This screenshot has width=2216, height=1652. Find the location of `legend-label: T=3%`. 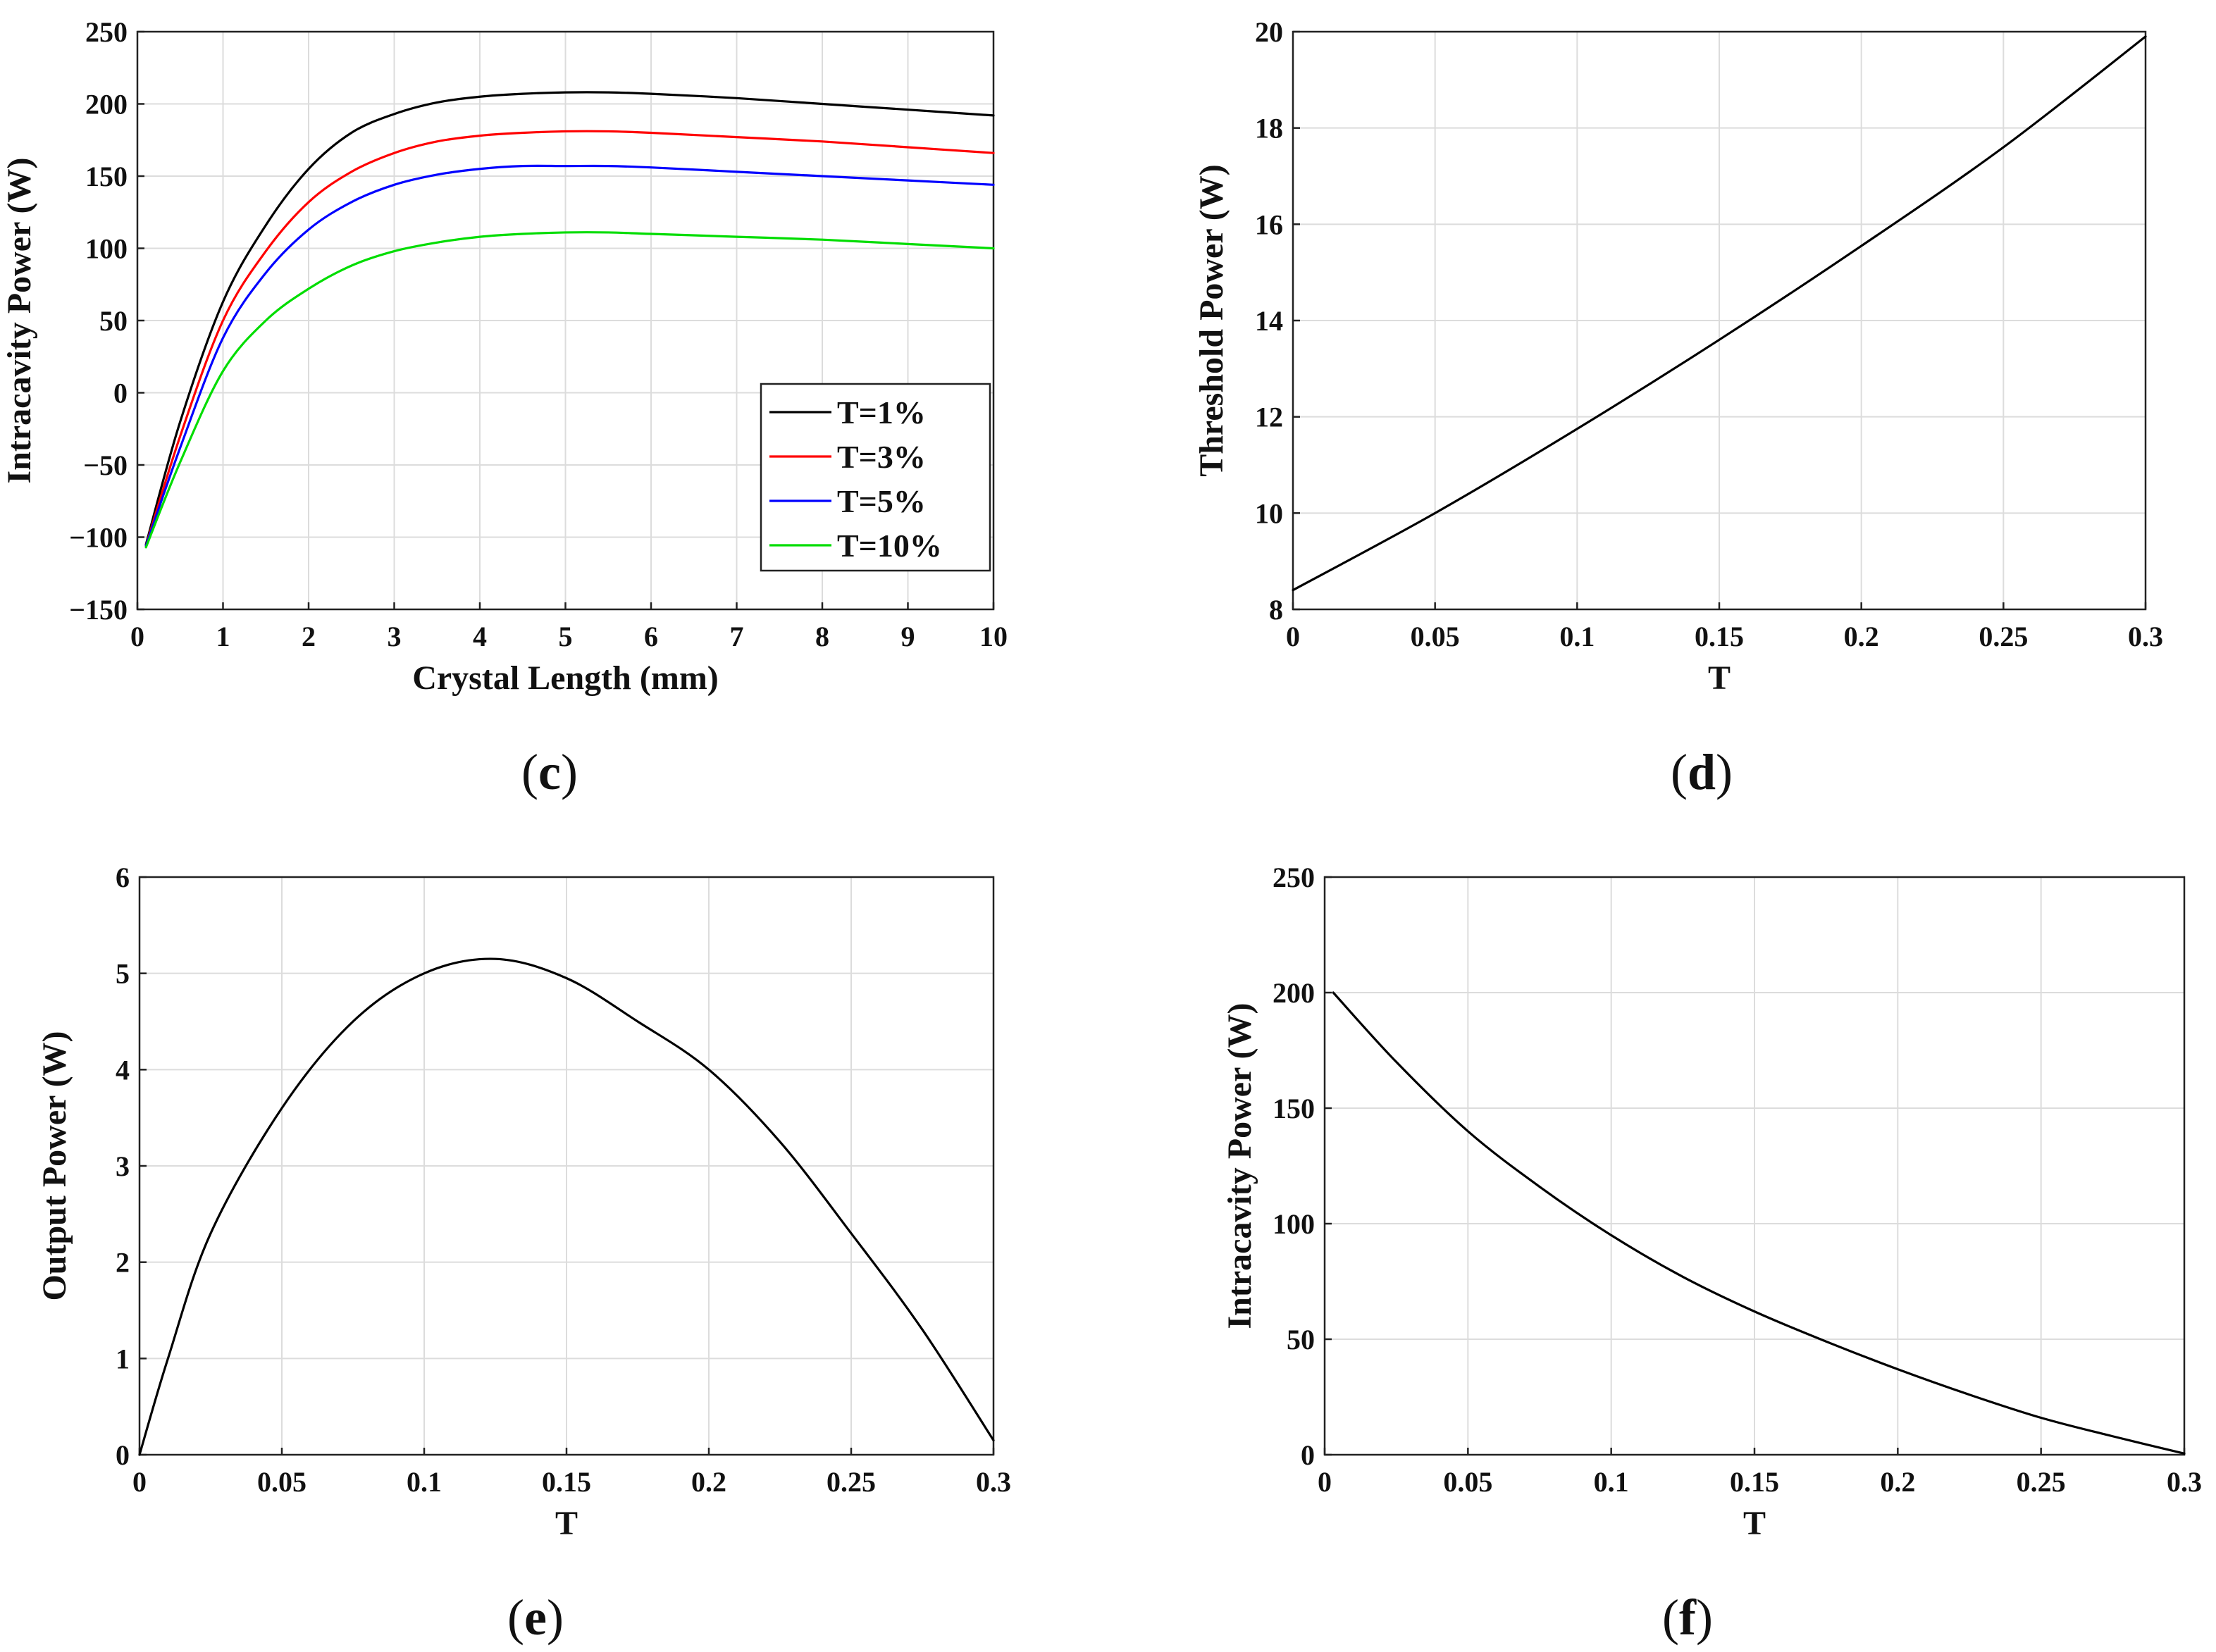

legend-label: T=3% is located at coordinates (881, 457).